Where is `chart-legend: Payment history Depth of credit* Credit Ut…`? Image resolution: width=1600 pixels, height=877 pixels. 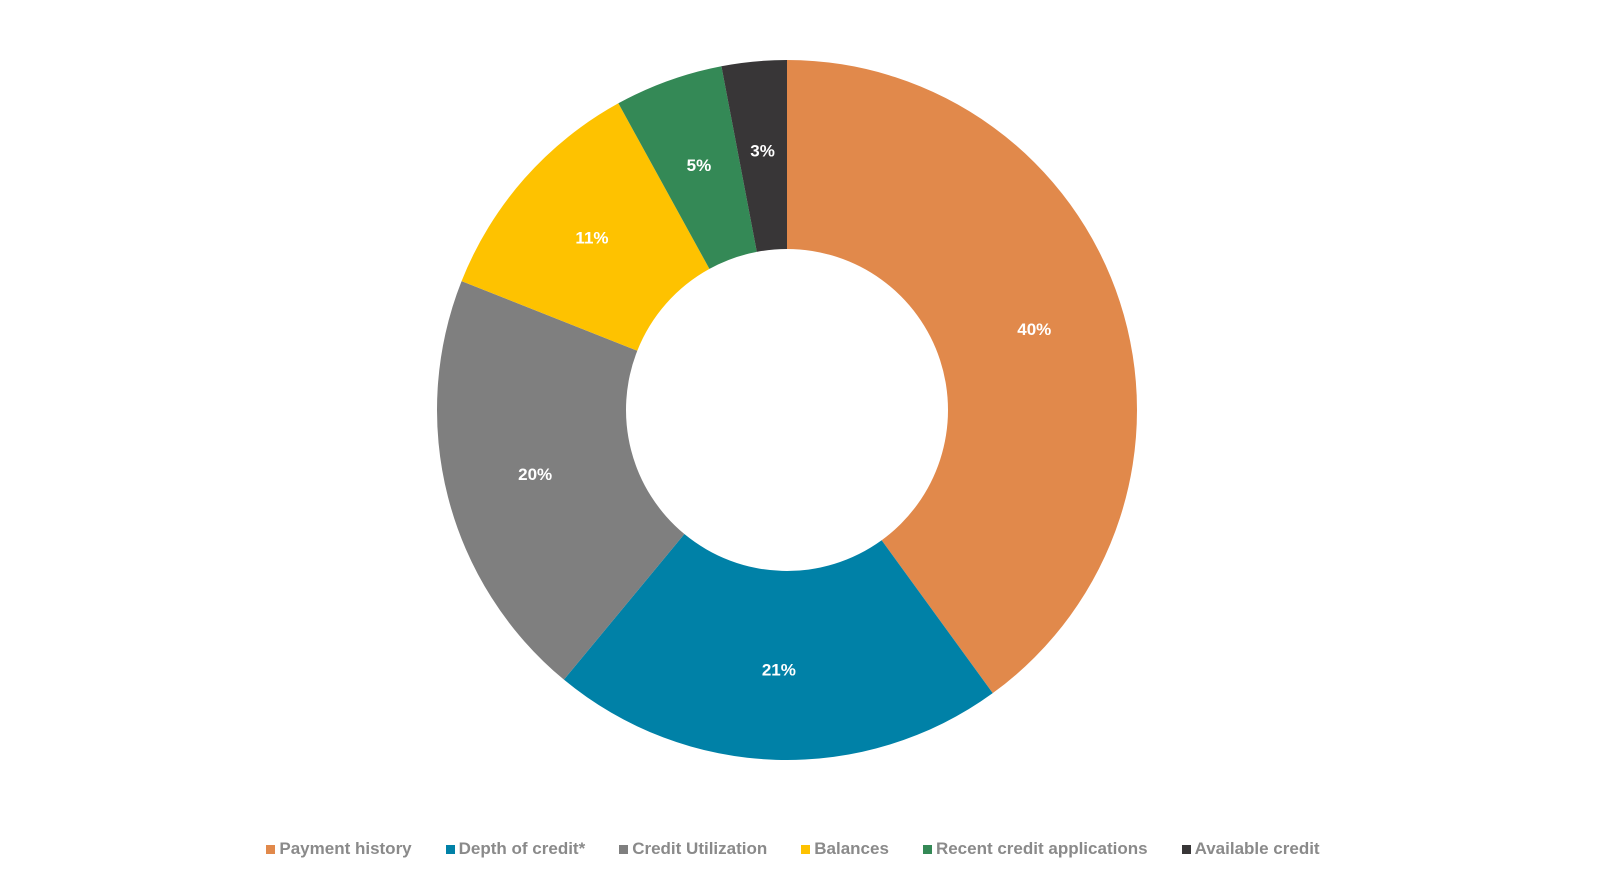
chart-legend: Payment history Depth of credit* Credit Ut… is located at coordinates (796, 849).